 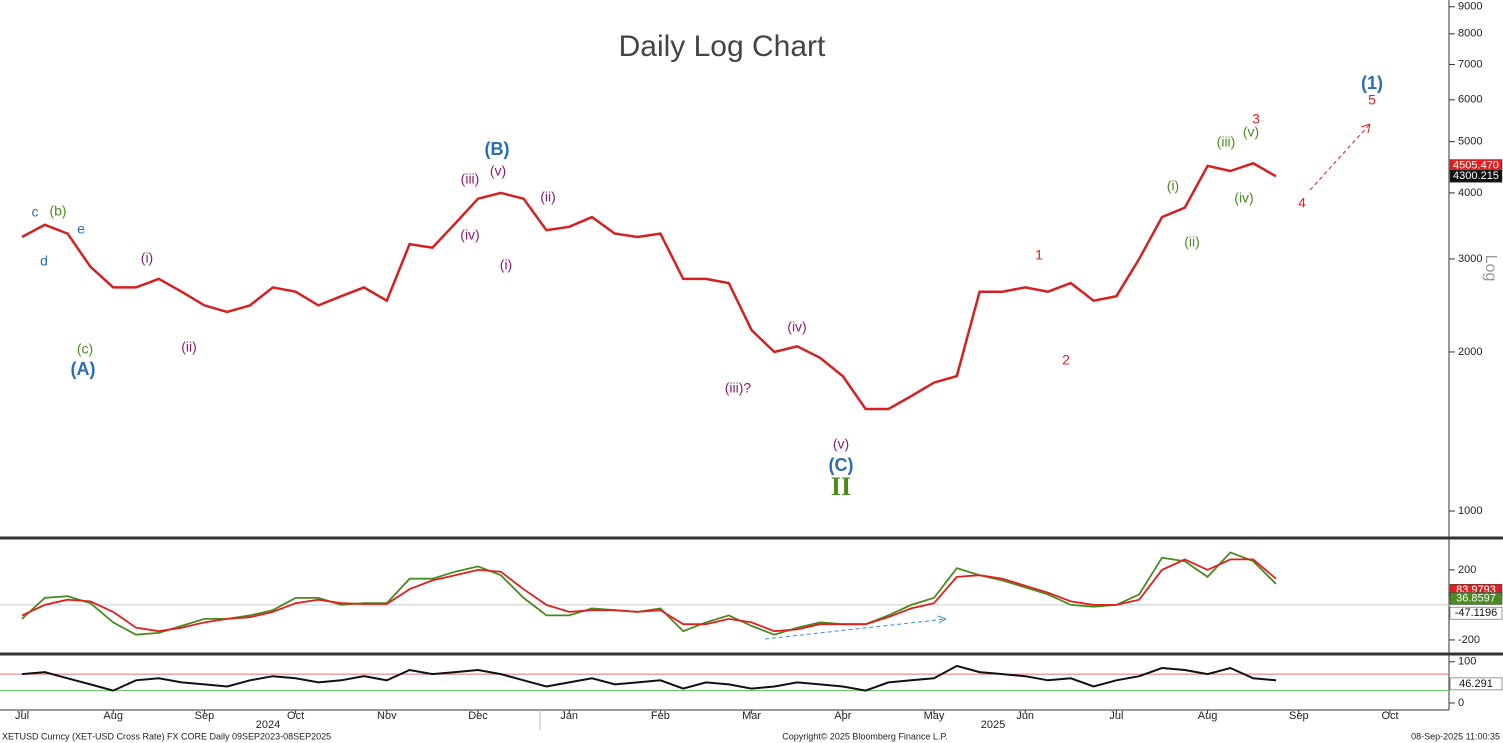 What do you see at coordinates (1470, 193) in the screenshot?
I see `y-tick-label: 4000` at bounding box center [1470, 193].